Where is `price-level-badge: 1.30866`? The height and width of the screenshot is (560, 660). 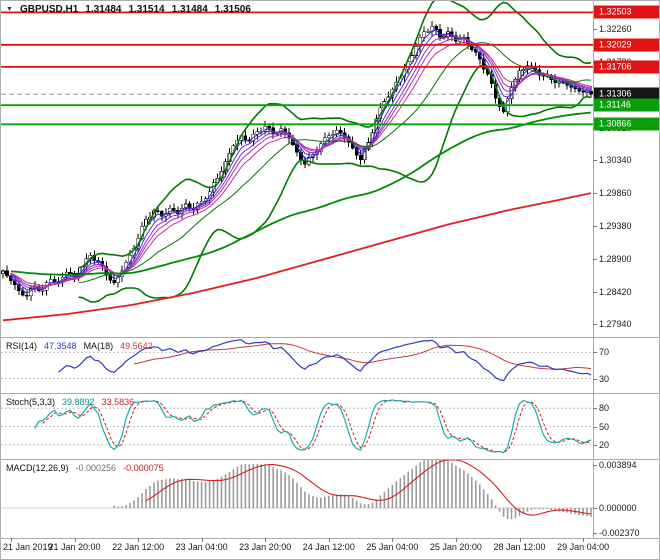
price-level-badge: 1.30866 is located at coordinates (626, 124).